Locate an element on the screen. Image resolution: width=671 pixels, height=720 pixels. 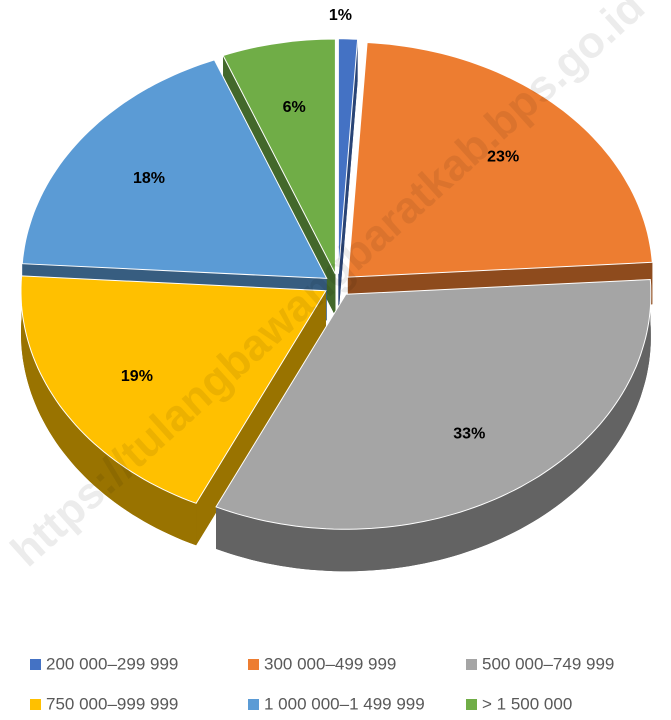
value-label: 18% is located at coordinates (149, 178).